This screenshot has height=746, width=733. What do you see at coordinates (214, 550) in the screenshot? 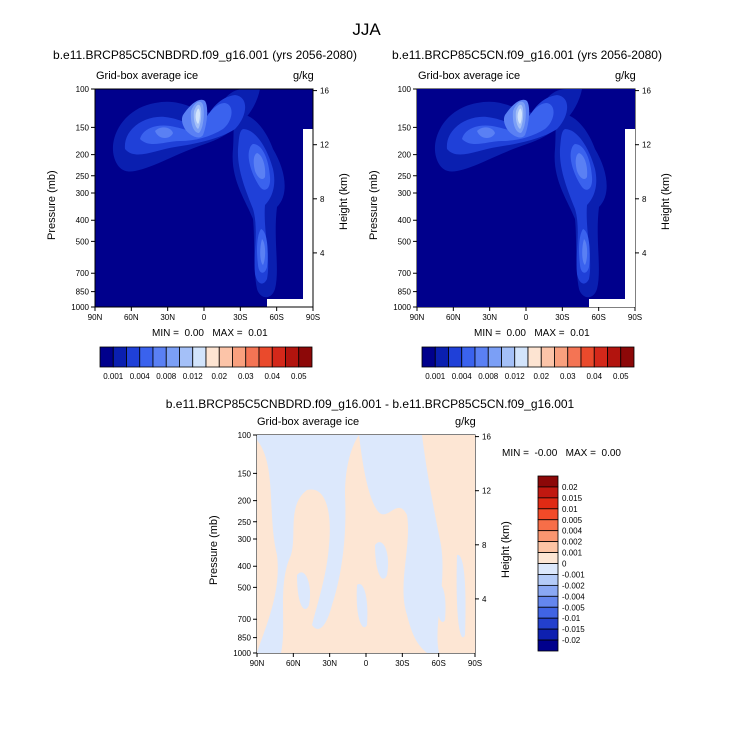
I see `diff-ylabel-pressure: Pressure (mb)` at bounding box center [214, 550].